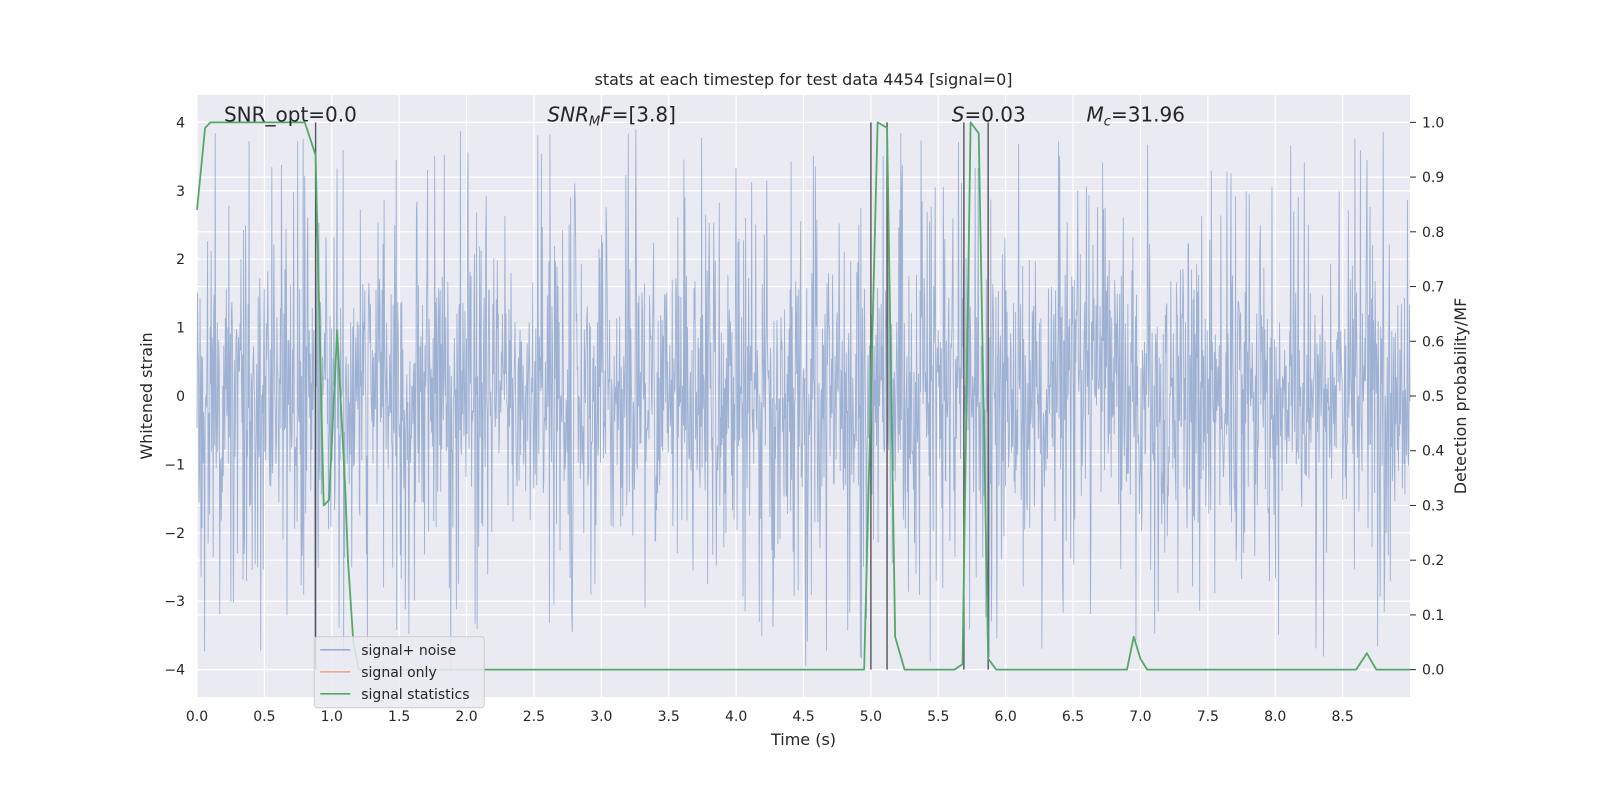 Image resolution: width=1600 pixels, height=800 pixels. I want to click on y-tick-label-left: −3, so click(174, 602).